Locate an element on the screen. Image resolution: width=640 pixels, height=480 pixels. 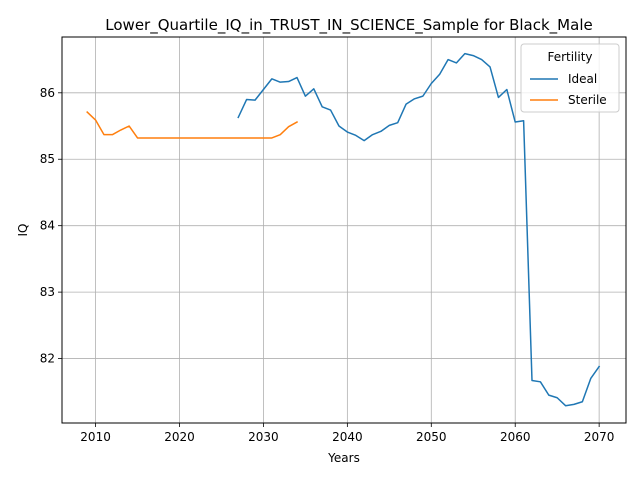
y-tick-label: 83 is located at coordinates (47, 292).